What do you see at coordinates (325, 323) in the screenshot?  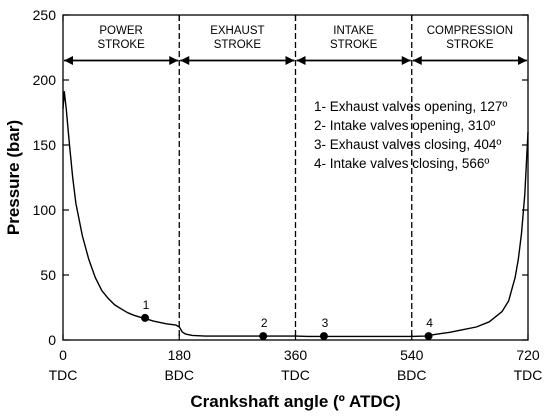 I see `valve-event-label-3: 3` at bounding box center [325, 323].